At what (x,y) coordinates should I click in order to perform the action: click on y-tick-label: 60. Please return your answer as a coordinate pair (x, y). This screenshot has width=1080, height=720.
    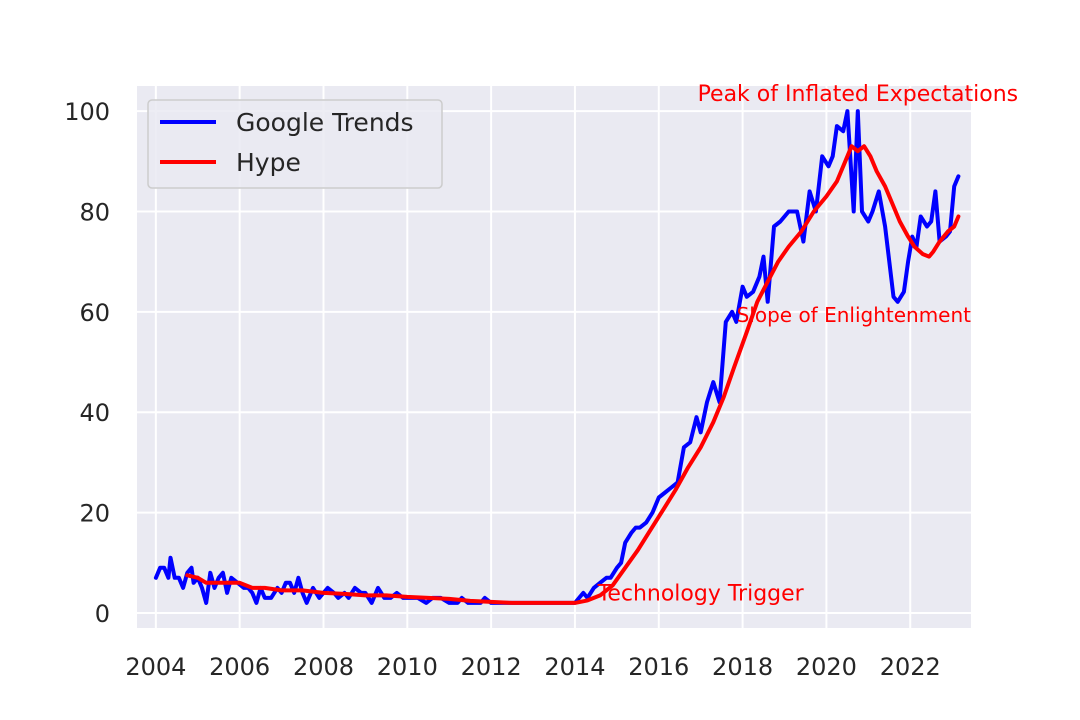
    Looking at the image, I should click on (94, 313).